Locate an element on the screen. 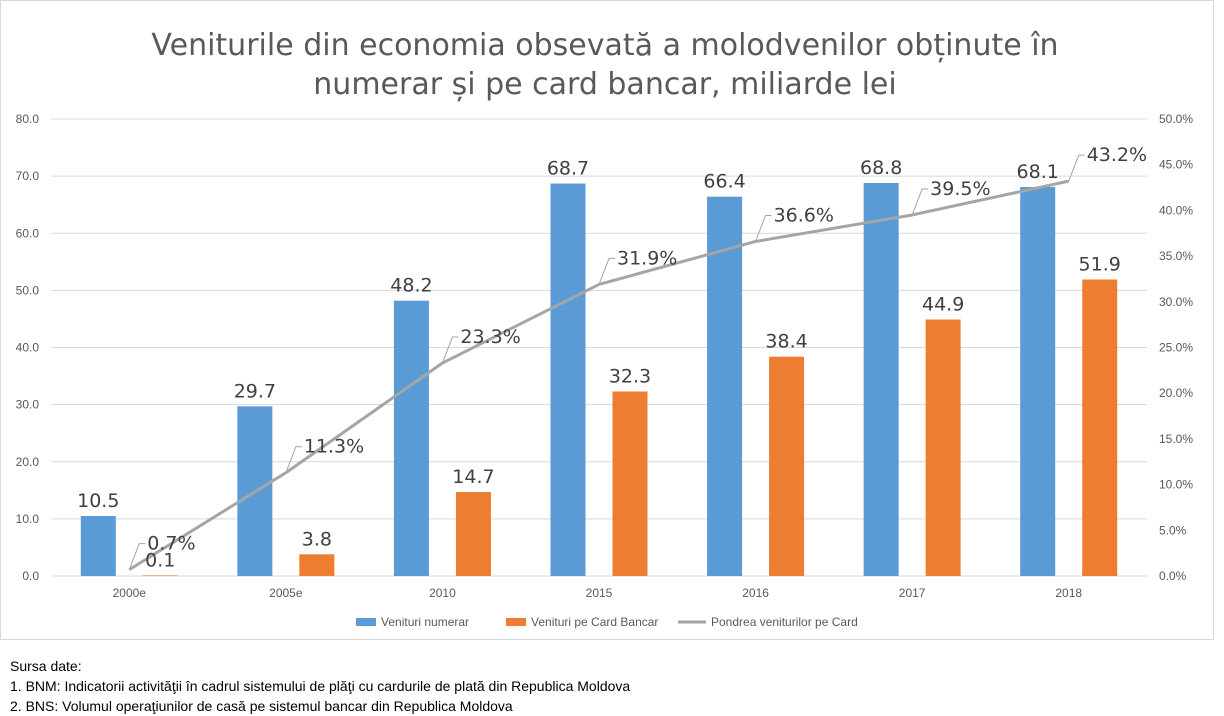 The height and width of the screenshot is (716, 1224). bar-label-numerar: 48.2 is located at coordinates (411, 286).